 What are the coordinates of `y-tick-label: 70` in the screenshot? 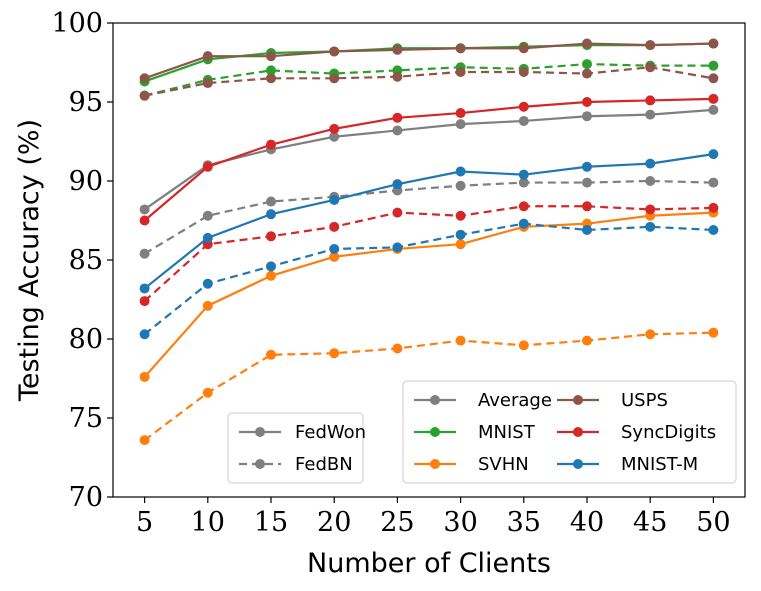 It's located at (86, 497).